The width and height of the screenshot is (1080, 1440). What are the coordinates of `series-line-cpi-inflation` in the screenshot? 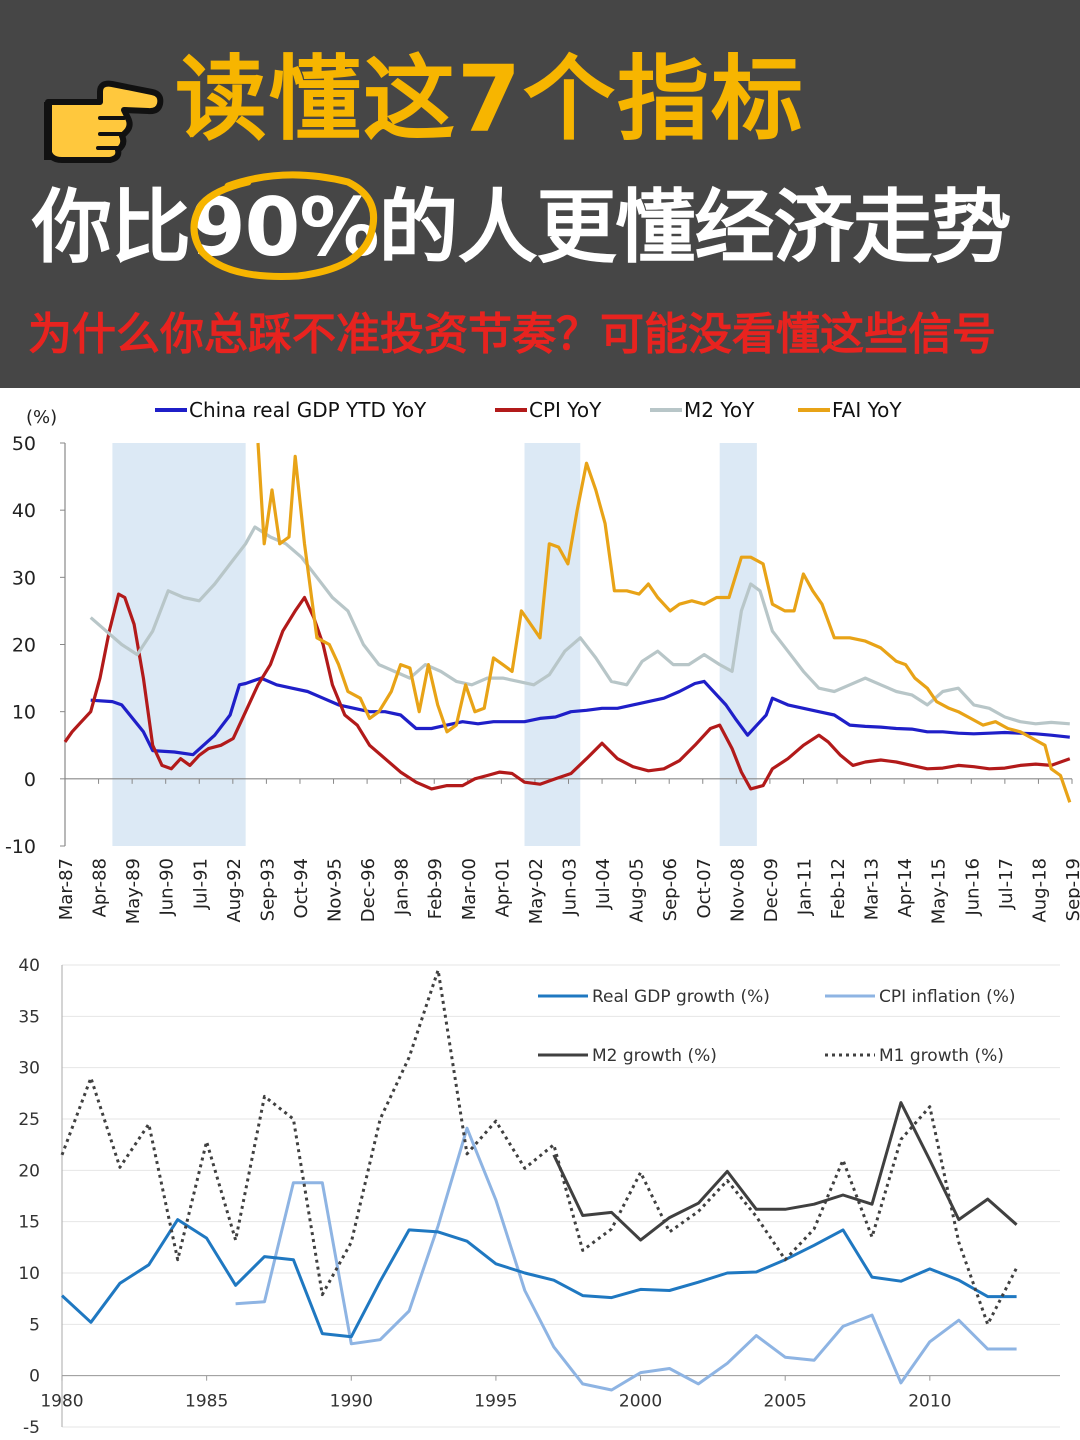 It's located at (626, 1259).